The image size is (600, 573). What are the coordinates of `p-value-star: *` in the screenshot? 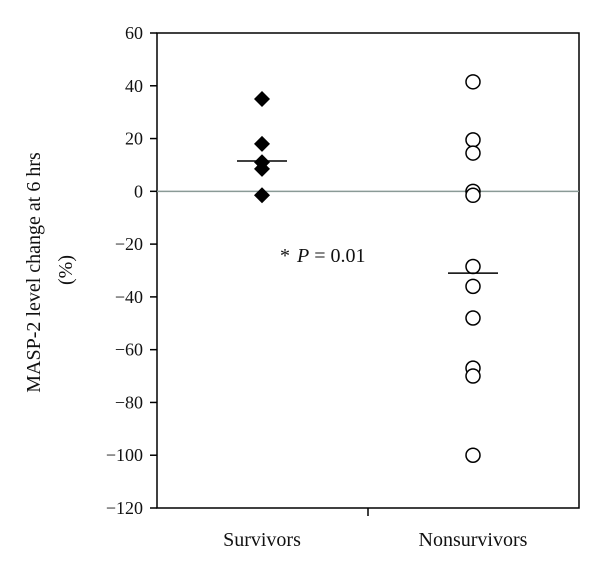 It's located at (285, 256).